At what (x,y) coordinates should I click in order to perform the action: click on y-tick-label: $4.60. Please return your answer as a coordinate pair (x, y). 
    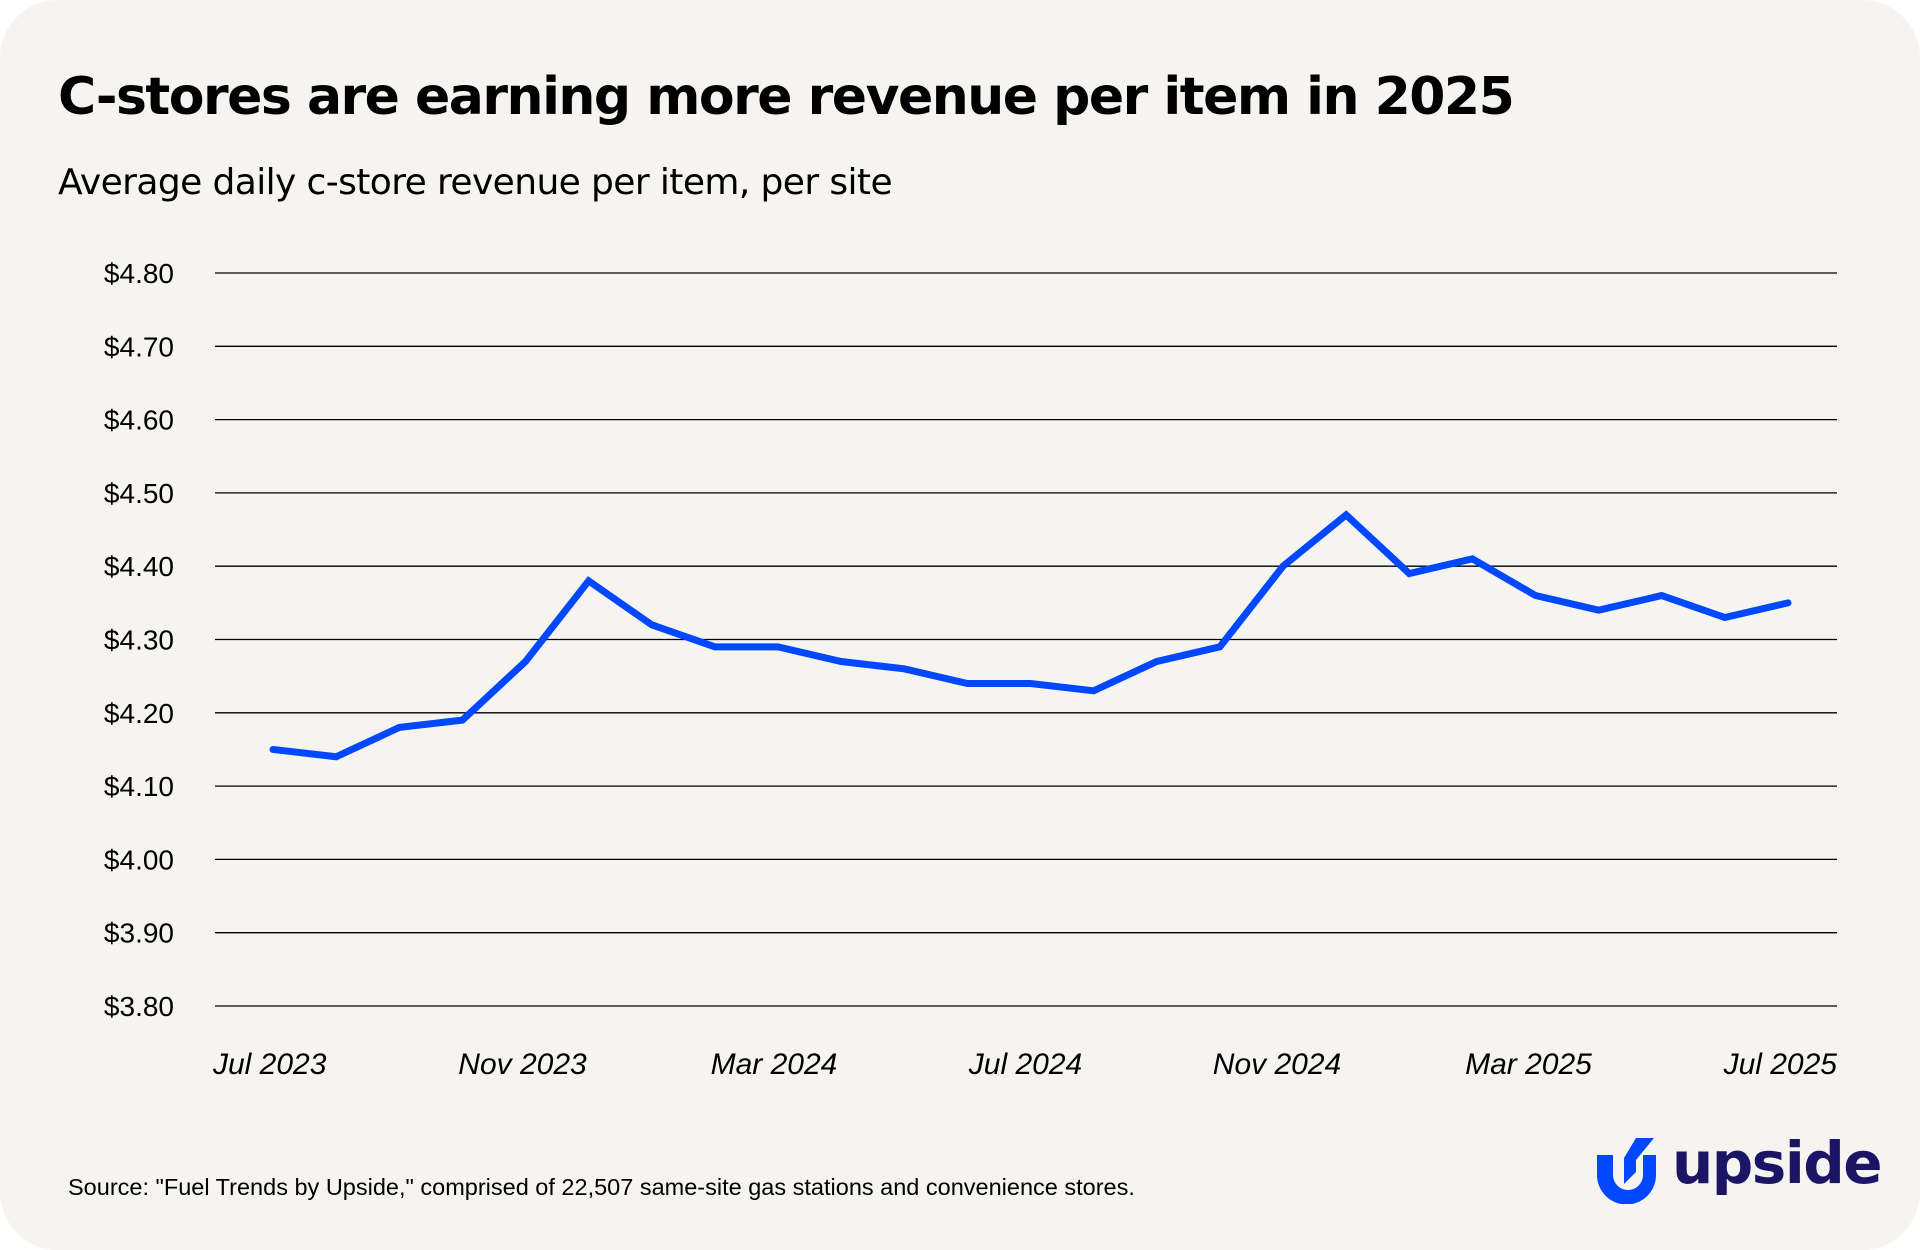
    Looking at the image, I should click on (139, 420).